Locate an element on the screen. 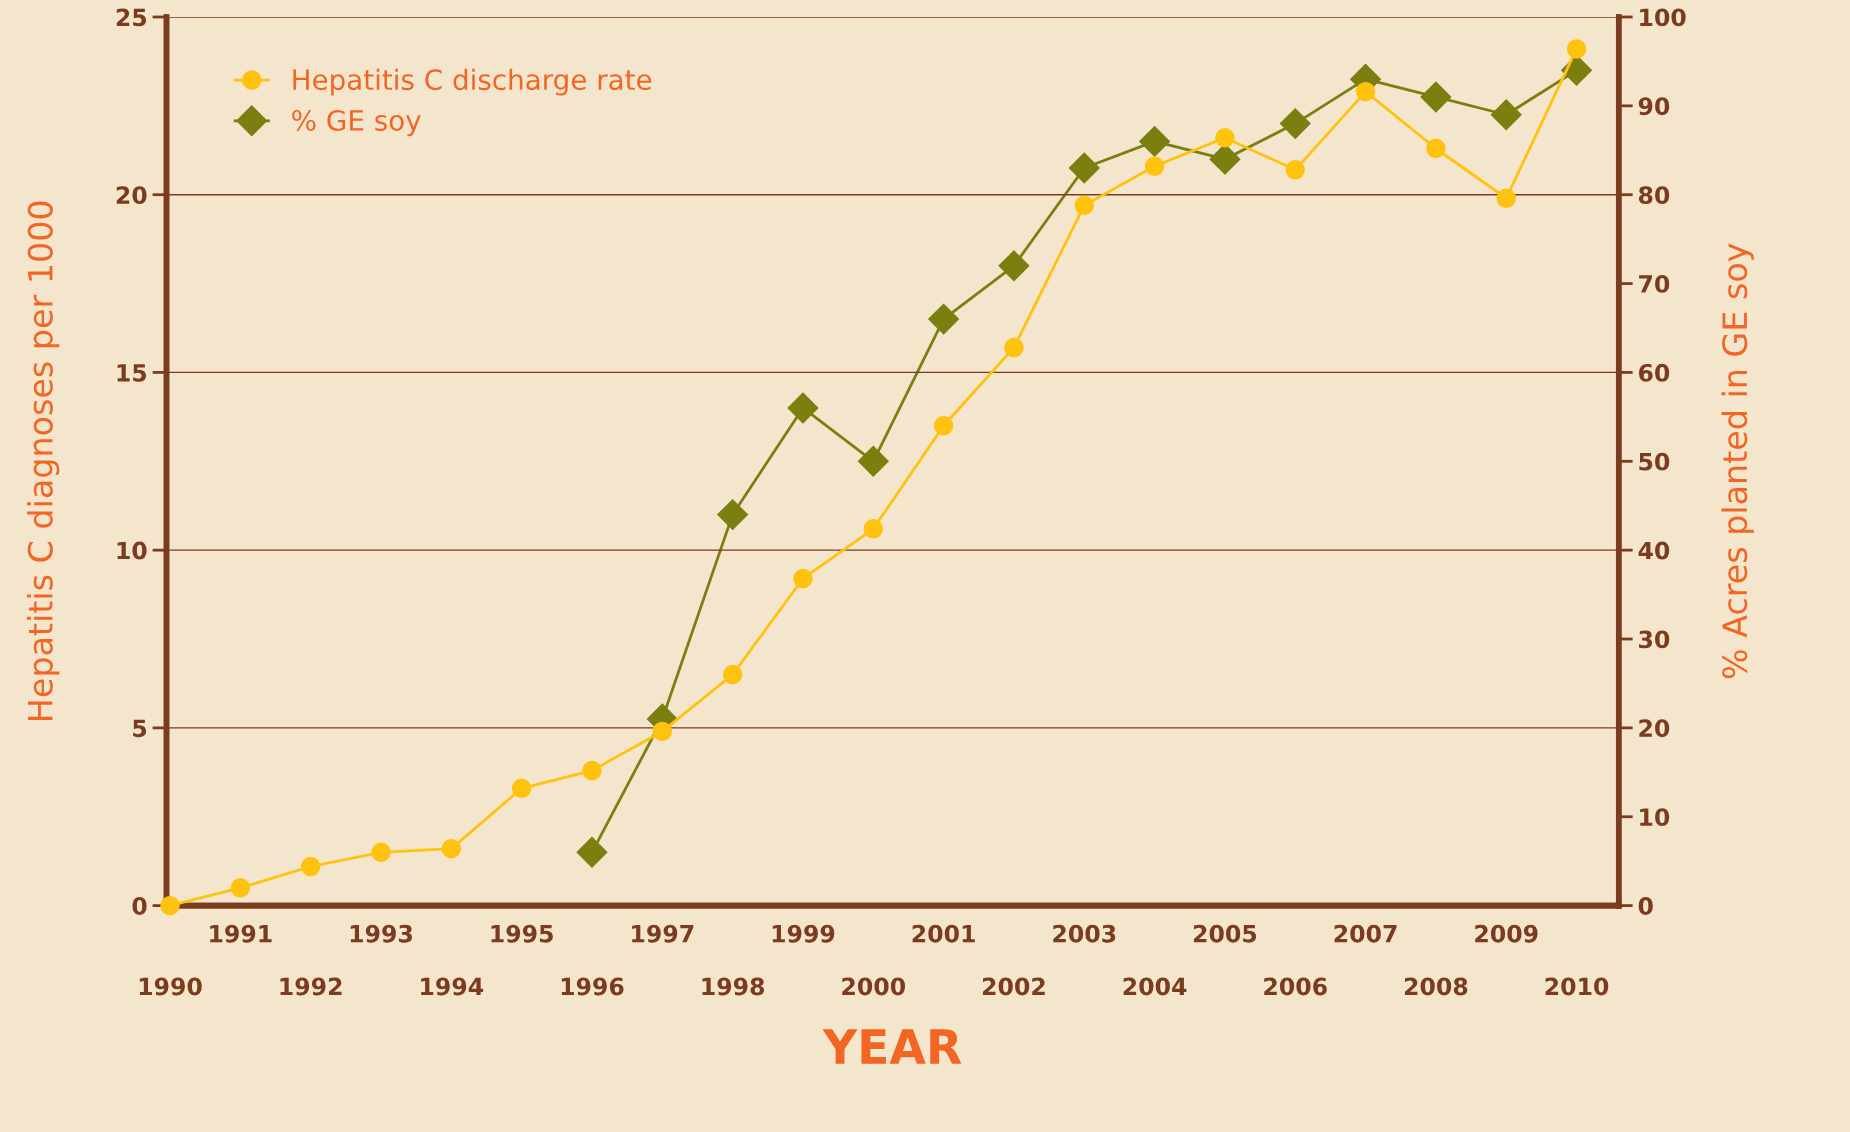  x-tick-label: 1993 is located at coordinates (381, 933).